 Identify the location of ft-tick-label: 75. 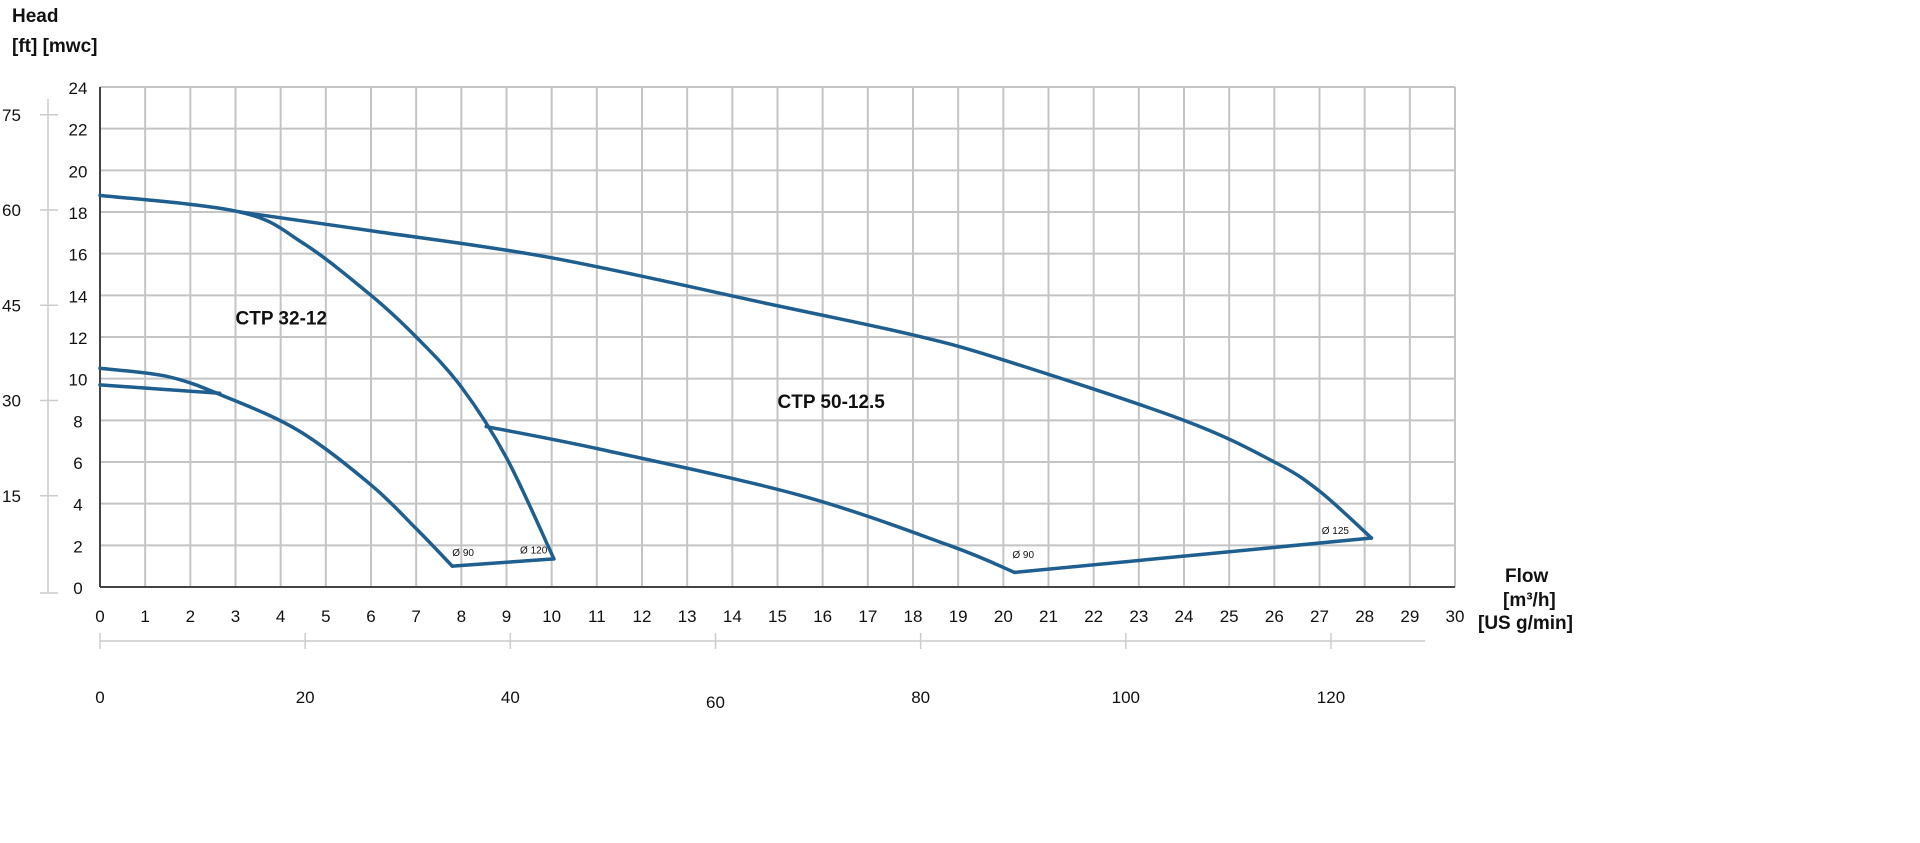
(11, 115).